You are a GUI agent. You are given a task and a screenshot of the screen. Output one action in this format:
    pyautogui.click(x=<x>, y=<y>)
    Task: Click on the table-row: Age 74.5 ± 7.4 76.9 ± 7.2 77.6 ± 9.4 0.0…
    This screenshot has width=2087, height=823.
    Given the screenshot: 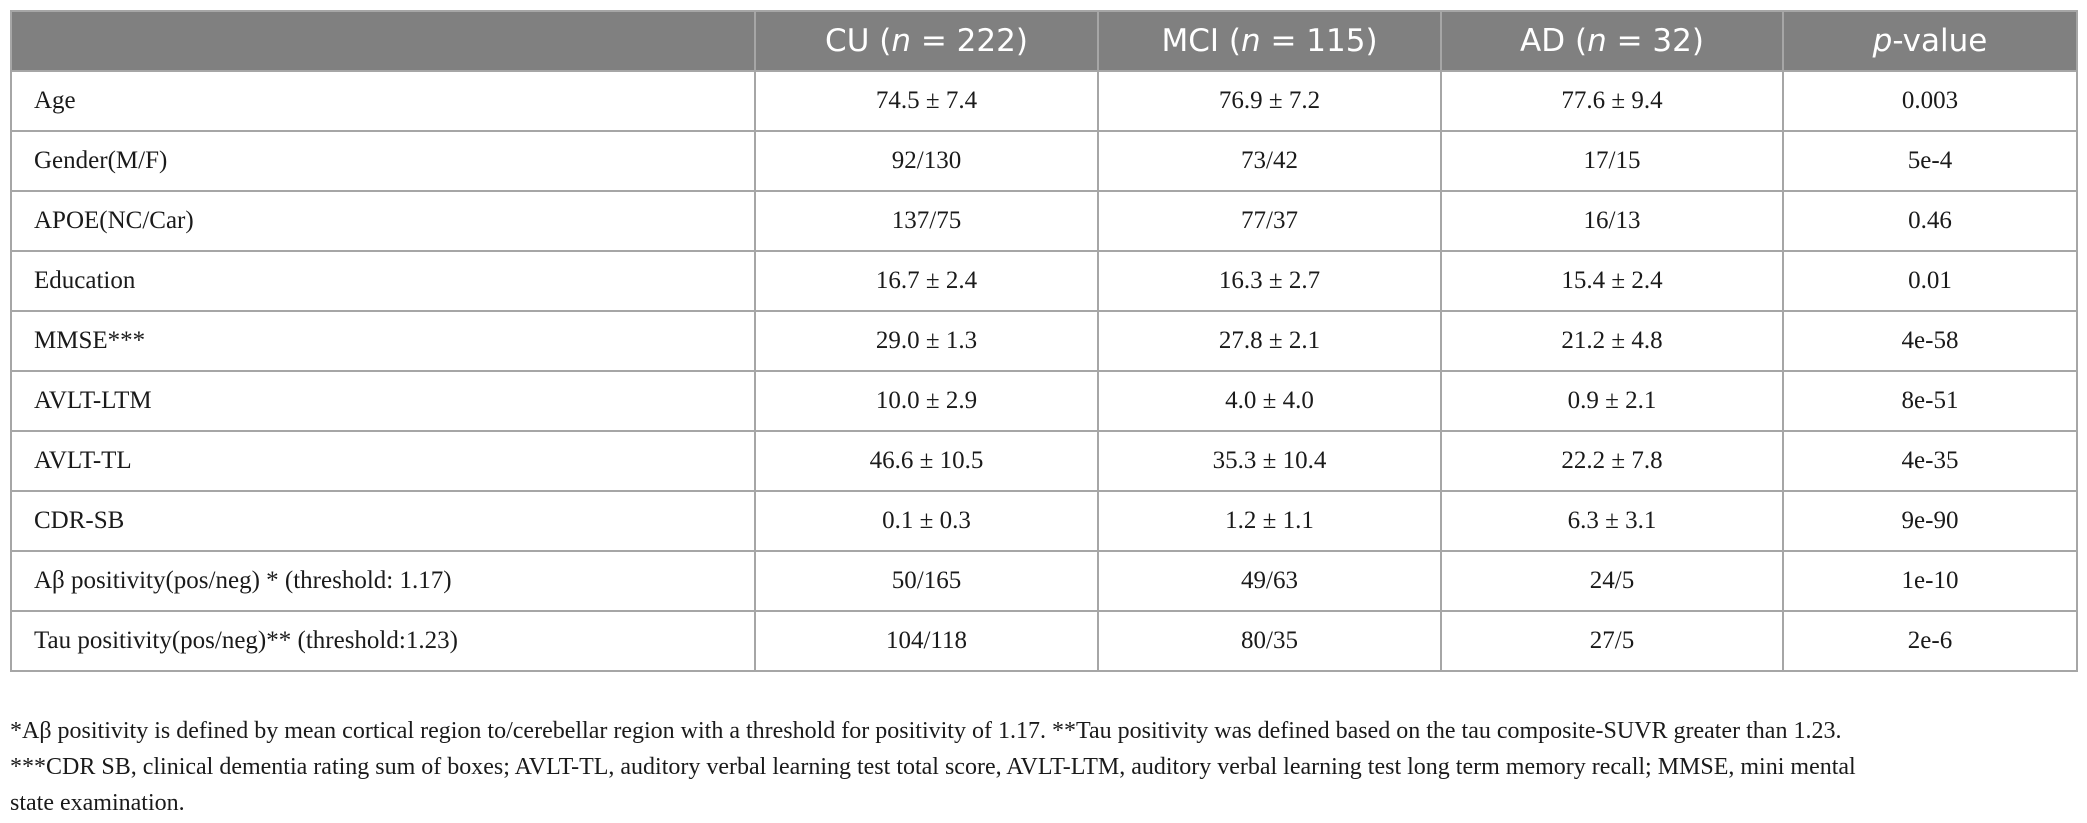 What is the action you would take?
    pyautogui.click(x=1044, y=101)
    